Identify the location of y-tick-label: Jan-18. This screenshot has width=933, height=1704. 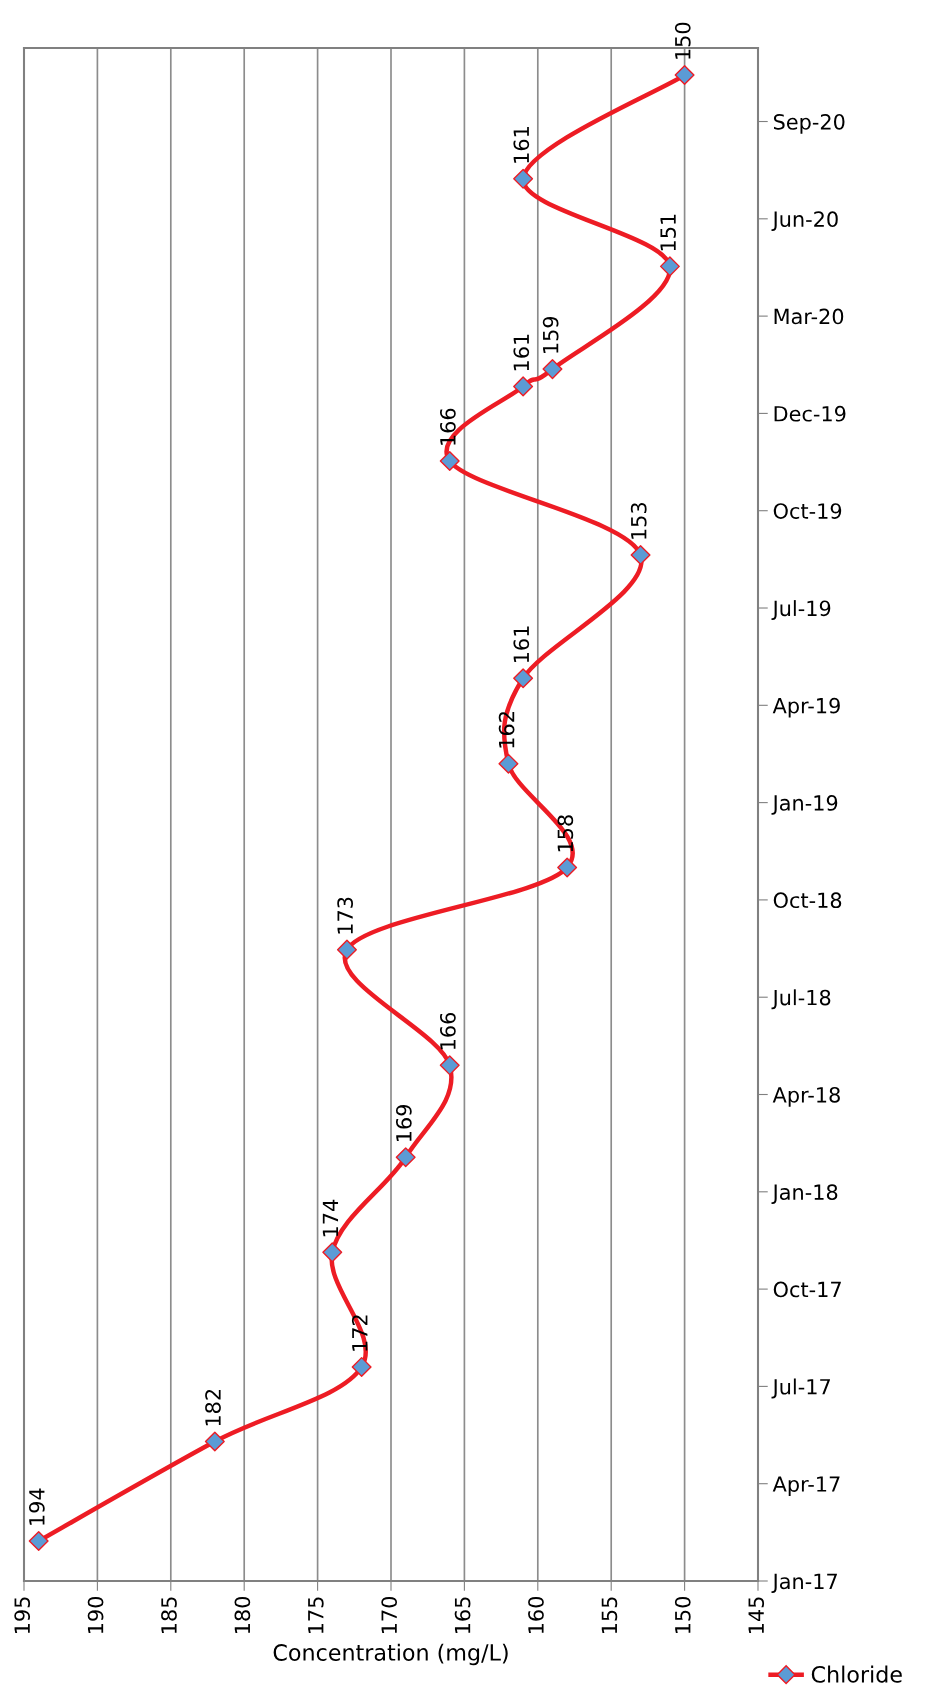
(804, 1194).